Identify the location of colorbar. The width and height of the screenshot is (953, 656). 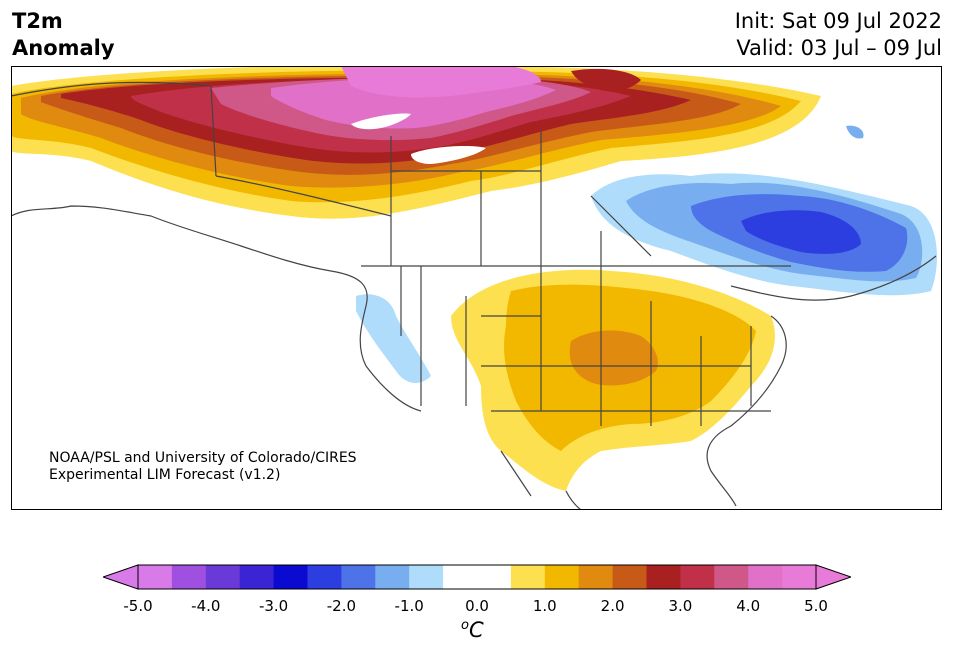
(477, 577).